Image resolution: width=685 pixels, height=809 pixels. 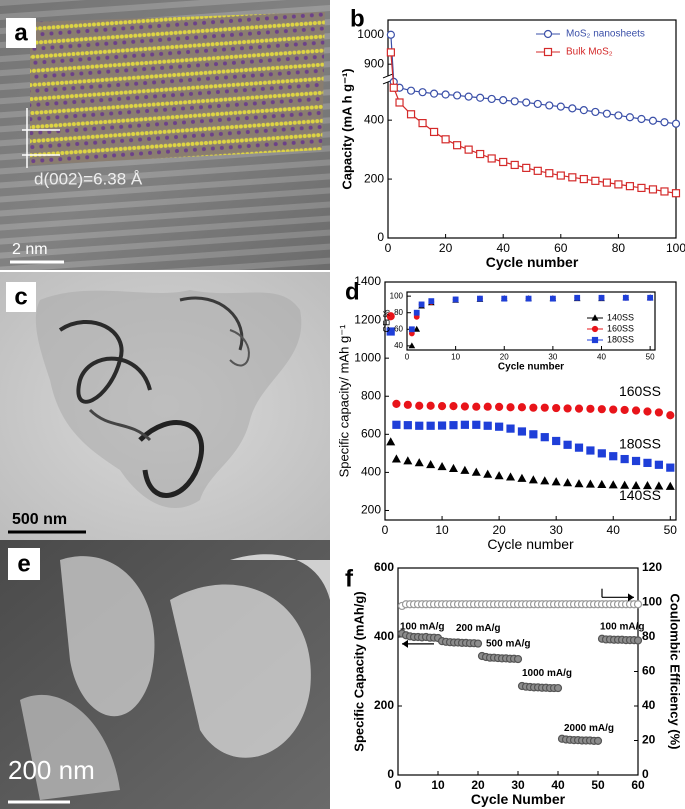 What do you see at coordinates (398, 312) in the screenshot?
I see `y-tick-label: 80` at bounding box center [398, 312].